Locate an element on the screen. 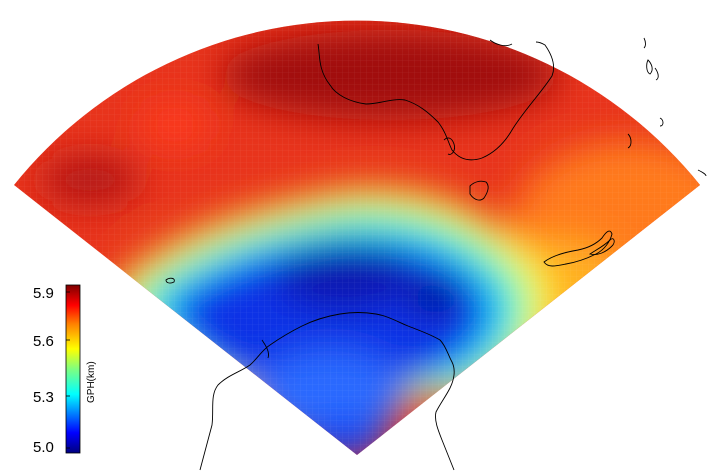 Image resolution: width=712 pixels, height=475 pixels. island-north-e is located at coordinates (644, 43).